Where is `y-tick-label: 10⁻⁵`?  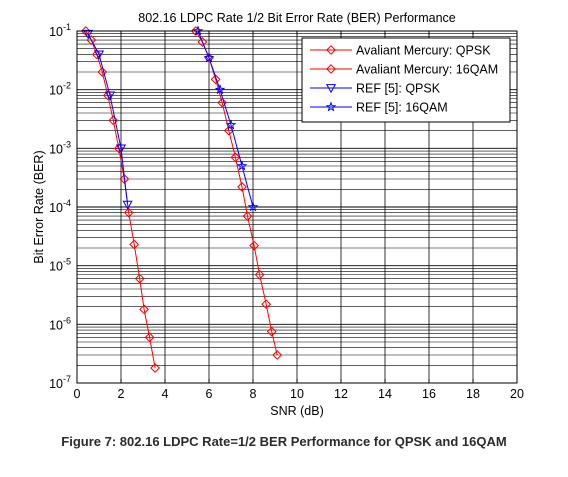
y-tick-label: 10⁻⁵ is located at coordinates (60, 265).